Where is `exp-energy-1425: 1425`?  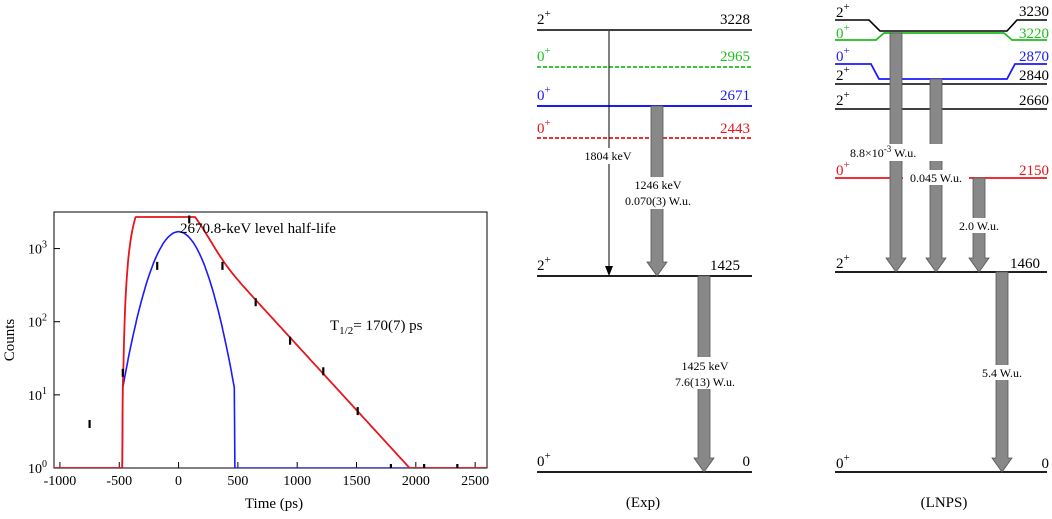 exp-energy-1425: 1425 is located at coordinates (725, 266).